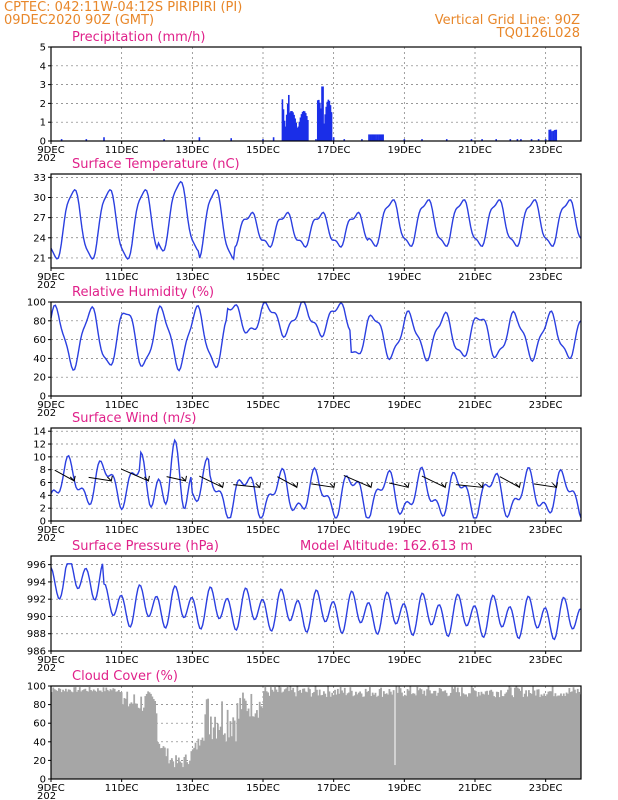  I want to click on temp-title: Surface Temperature (nC), so click(156, 164).